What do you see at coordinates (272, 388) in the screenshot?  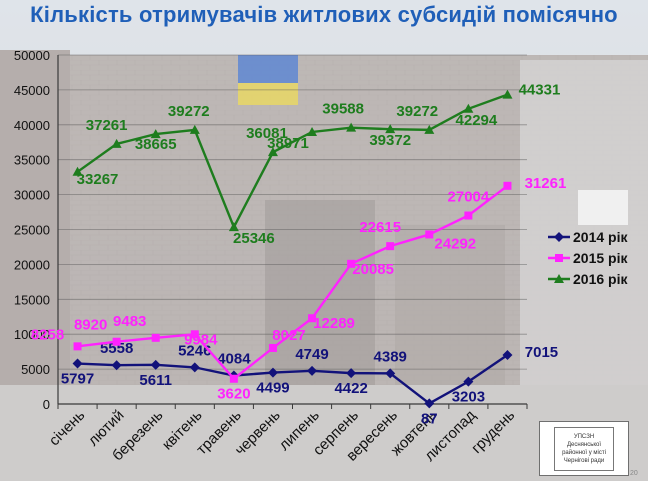 I see `series-2014-data-label: 4499` at bounding box center [272, 388].